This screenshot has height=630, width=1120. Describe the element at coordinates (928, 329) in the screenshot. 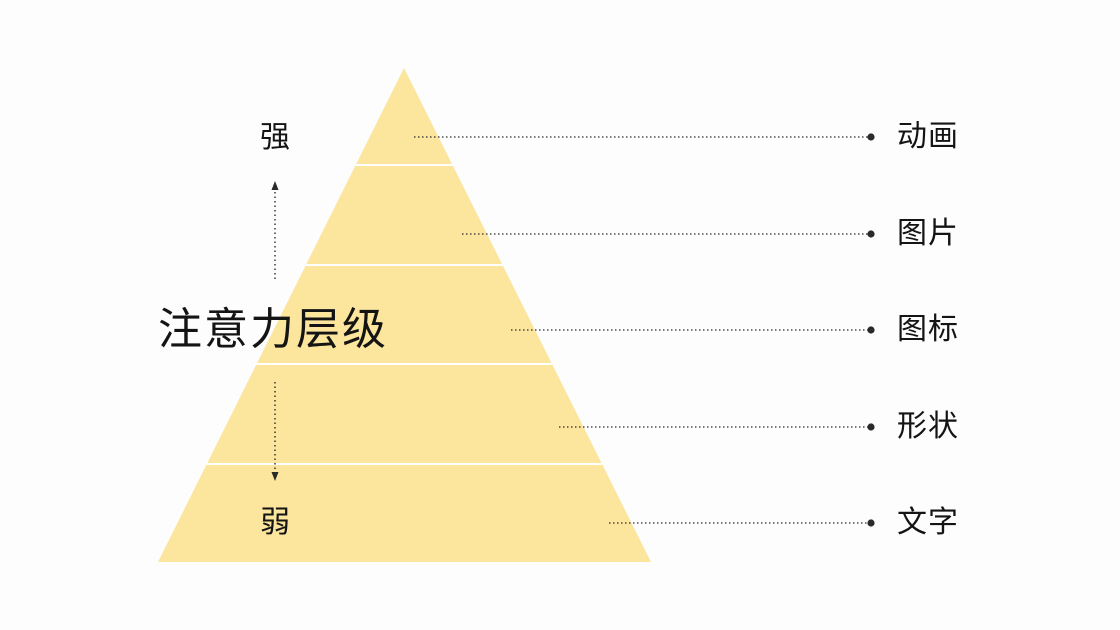

I see `level-label-icon: 图标` at that location.